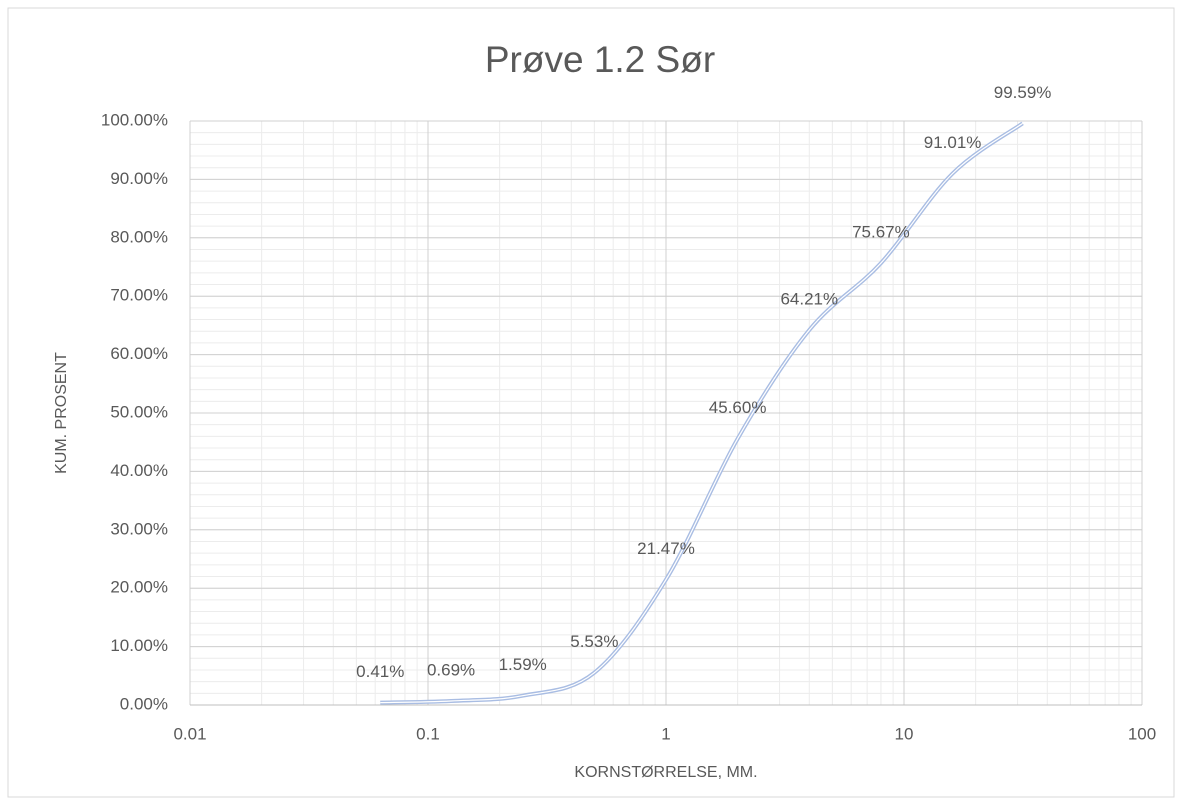 The height and width of the screenshot is (805, 1182). What do you see at coordinates (881, 232) in the screenshot?
I see `data-label: 75.67%` at bounding box center [881, 232].